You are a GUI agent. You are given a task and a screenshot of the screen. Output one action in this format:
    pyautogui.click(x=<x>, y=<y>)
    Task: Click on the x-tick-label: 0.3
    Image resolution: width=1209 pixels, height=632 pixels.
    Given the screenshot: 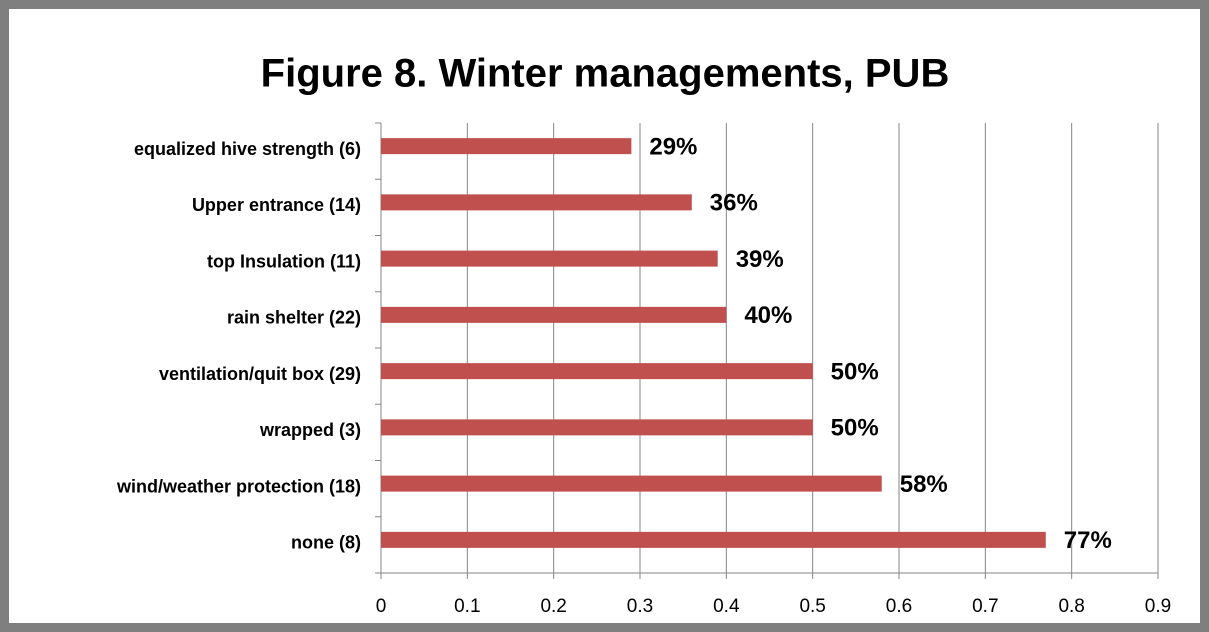 What is the action you would take?
    pyautogui.click(x=640, y=606)
    